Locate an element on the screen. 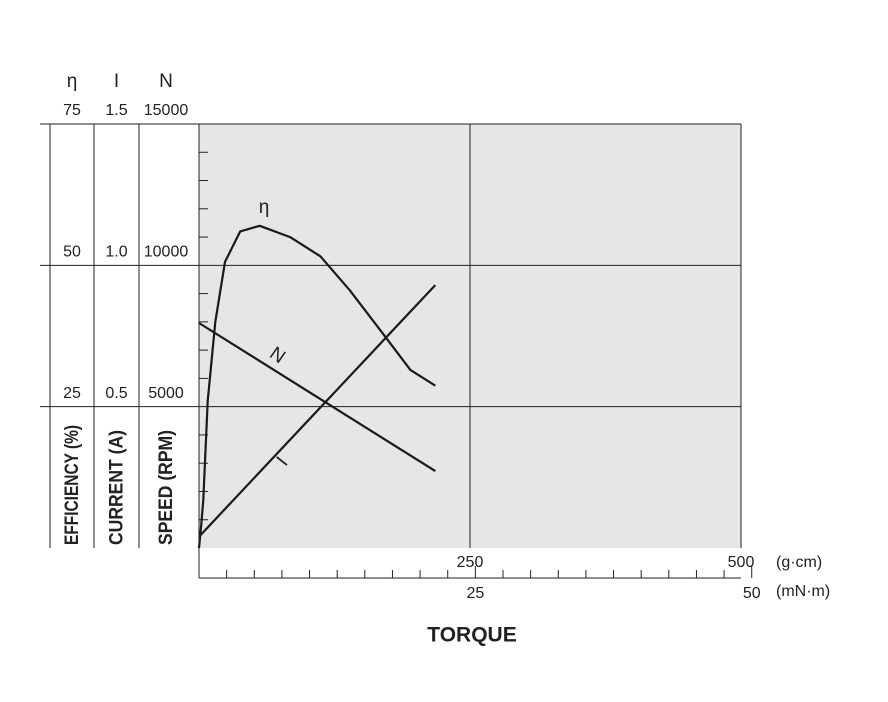 This screenshot has width=888, height=702. y-axis-symbol: N is located at coordinates (166, 81).